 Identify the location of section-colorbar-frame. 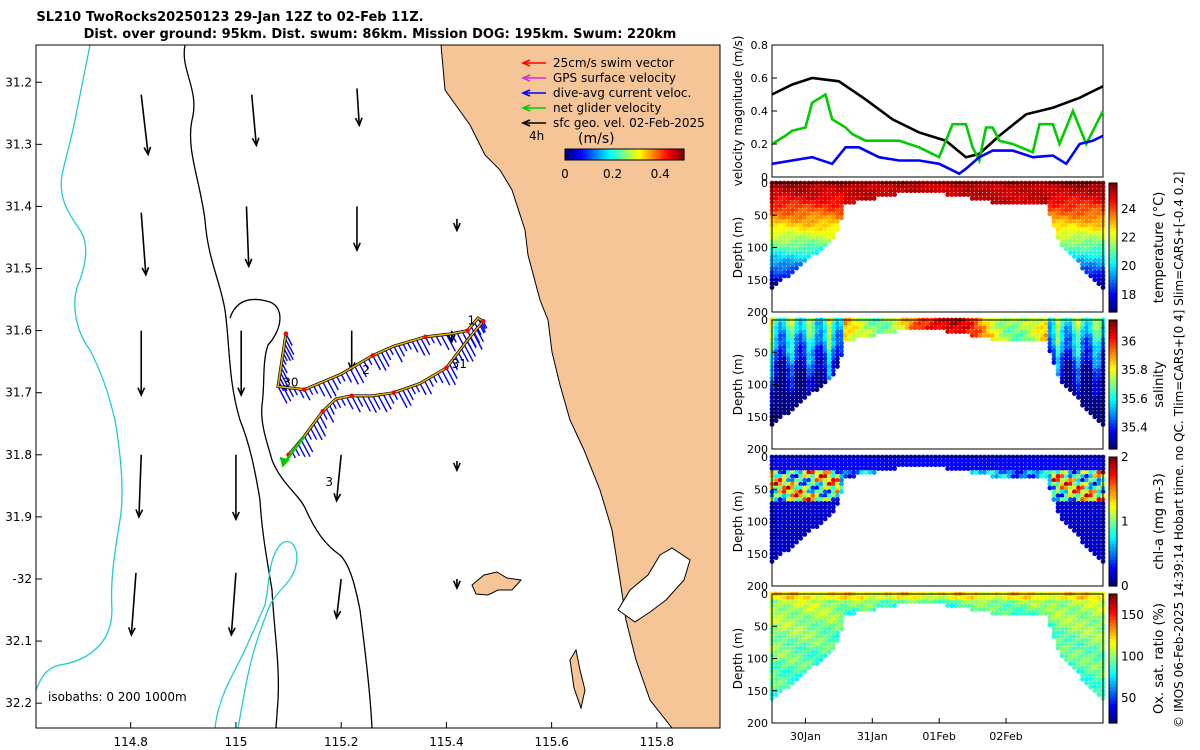
(1113, 521).